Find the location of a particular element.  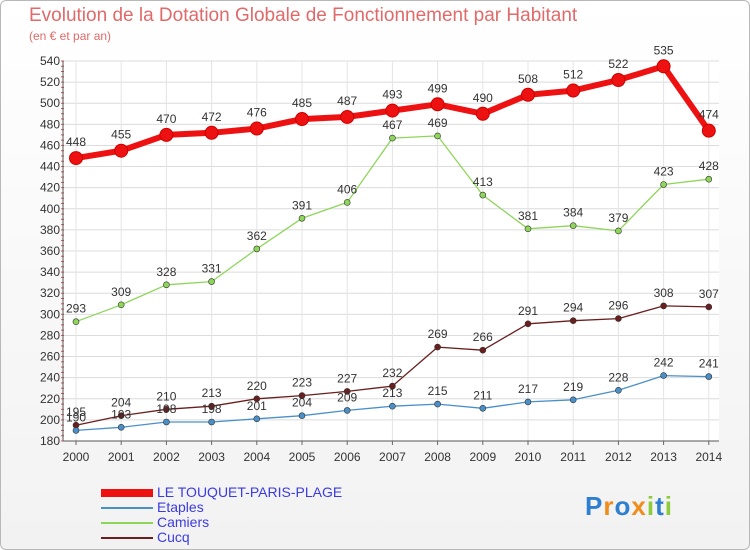

y-tick-label: 520 is located at coordinates (50, 82).